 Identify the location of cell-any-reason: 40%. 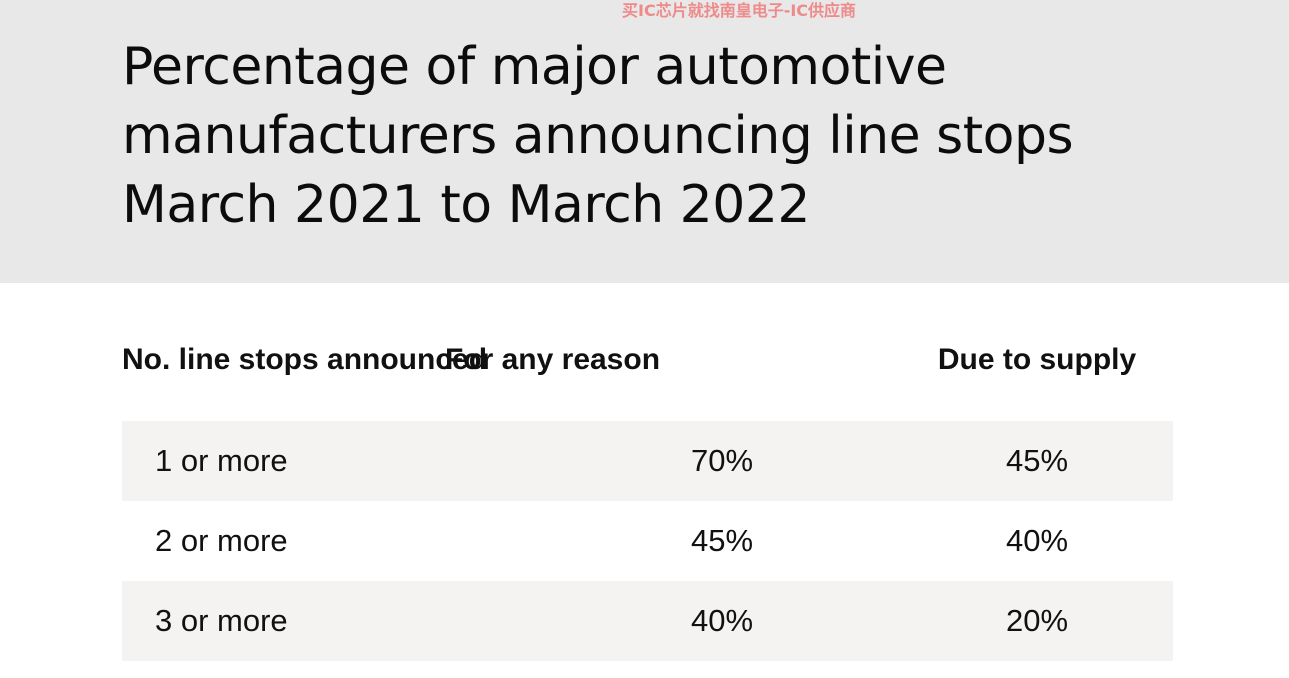
(722, 620).